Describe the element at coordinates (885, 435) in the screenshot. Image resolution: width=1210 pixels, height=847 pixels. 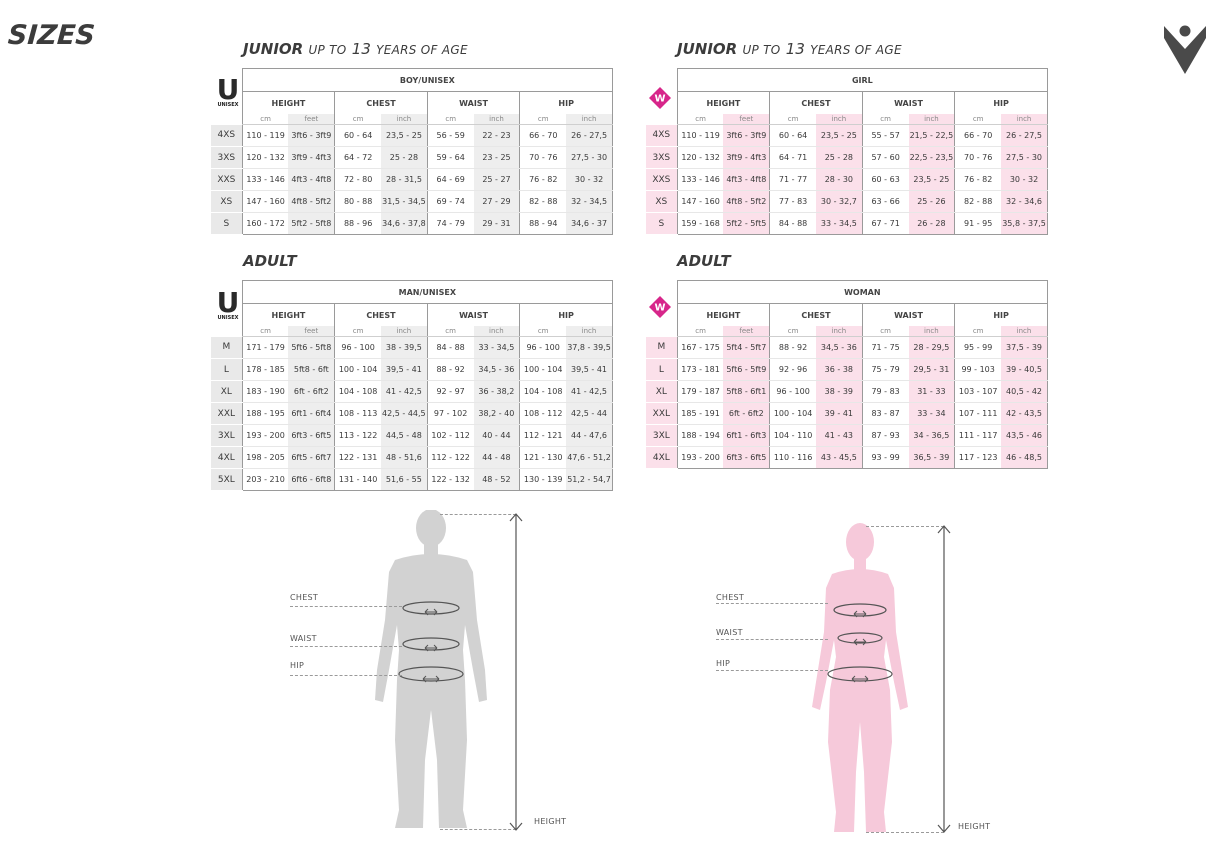
I see `table-cell: 87 - 93` at that location.